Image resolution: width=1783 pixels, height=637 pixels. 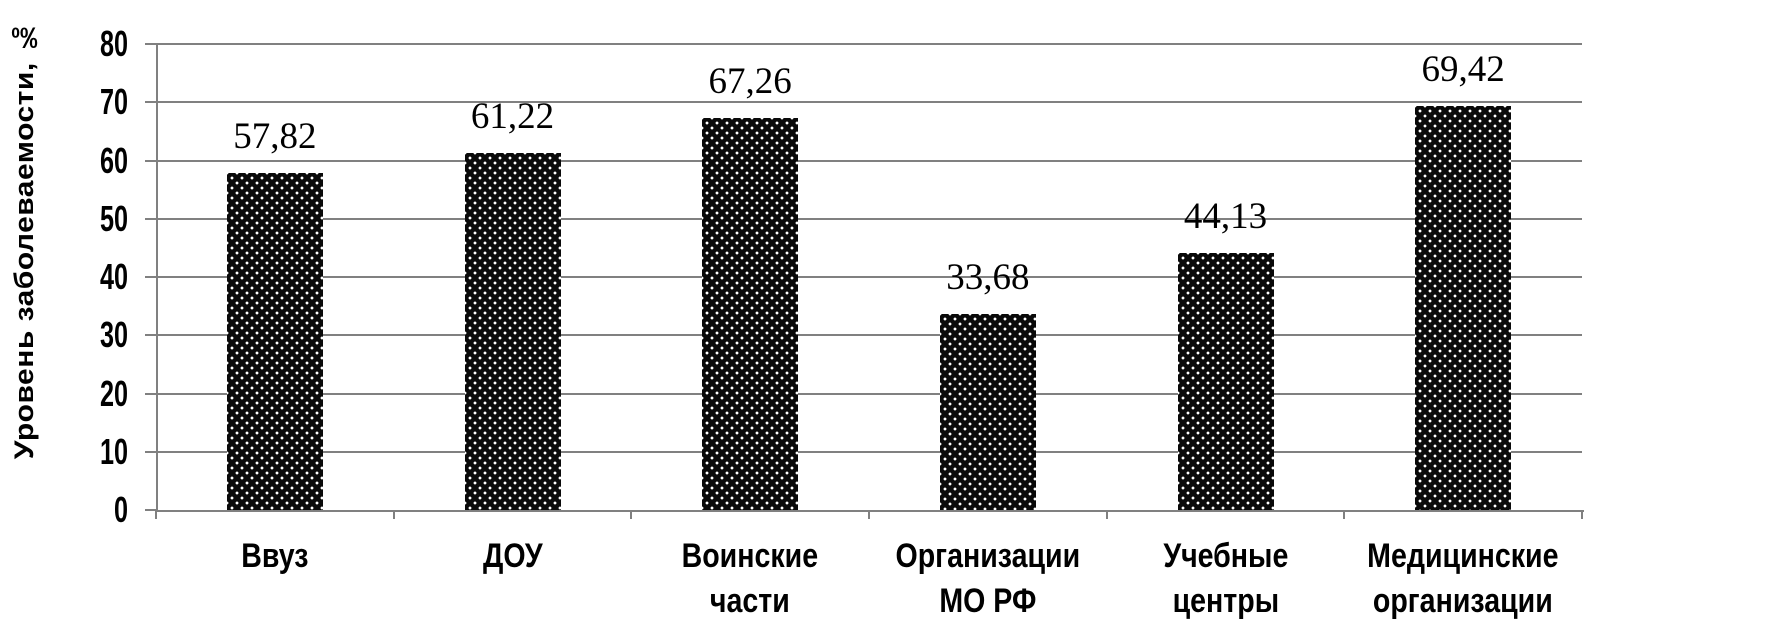 What do you see at coordinates (113, 276) in the screenshot?
I see `y-tick-label: 40` at bounding box center [113, 276].